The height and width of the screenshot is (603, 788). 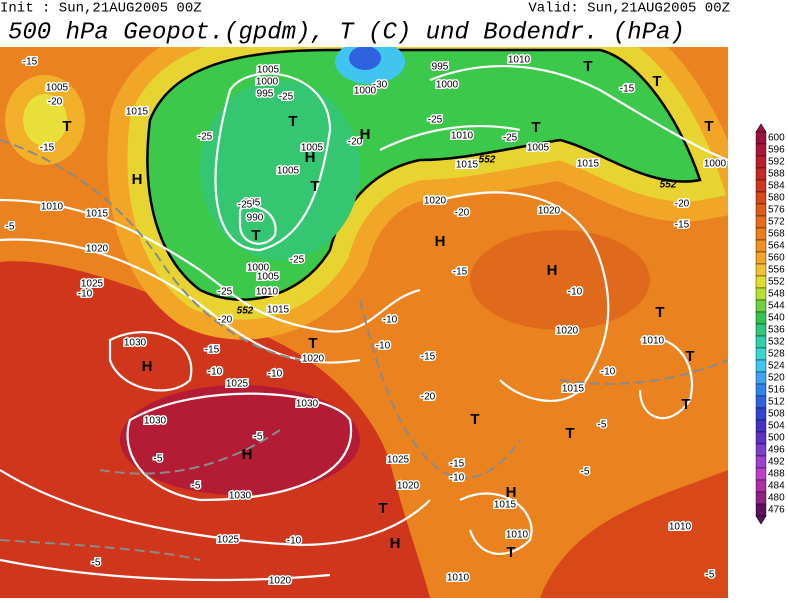 I want to click on colorbar-label: 584, so click(x=776, y=186).